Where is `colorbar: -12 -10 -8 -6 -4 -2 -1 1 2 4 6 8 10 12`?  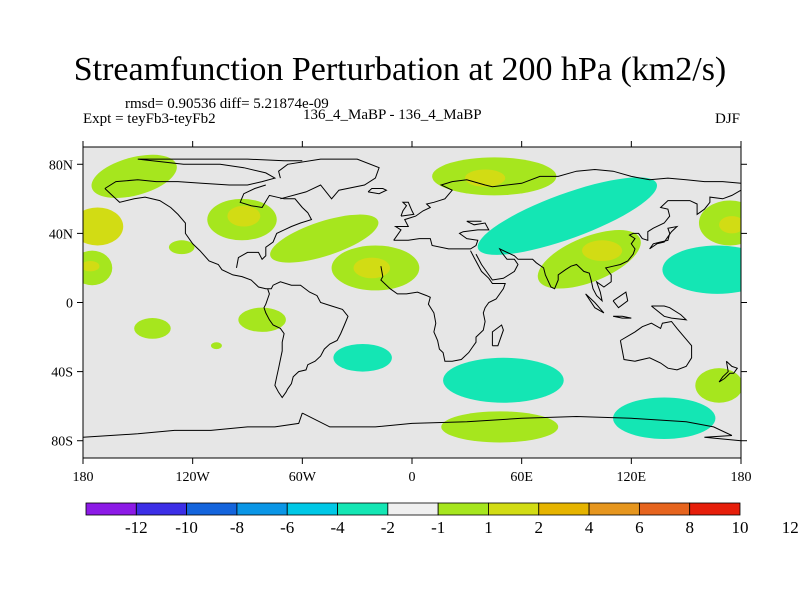
colorbar: -12 -10 -8 -6 -4 -2 -1 1 2 4 6 8 10 12 is located at coordinates (442, 519).